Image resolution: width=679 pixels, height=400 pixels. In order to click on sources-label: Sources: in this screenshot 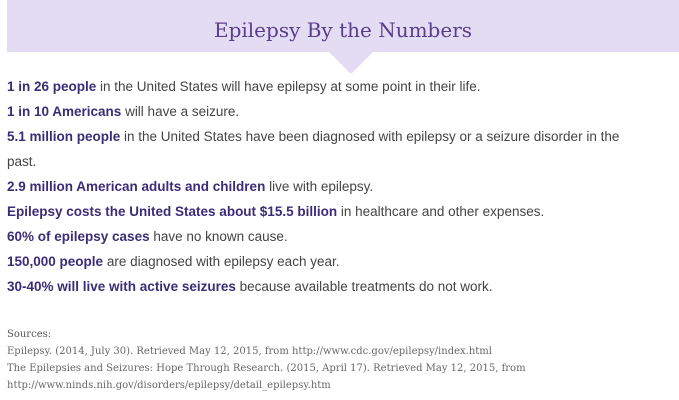, I will do `click(29, 334)`.